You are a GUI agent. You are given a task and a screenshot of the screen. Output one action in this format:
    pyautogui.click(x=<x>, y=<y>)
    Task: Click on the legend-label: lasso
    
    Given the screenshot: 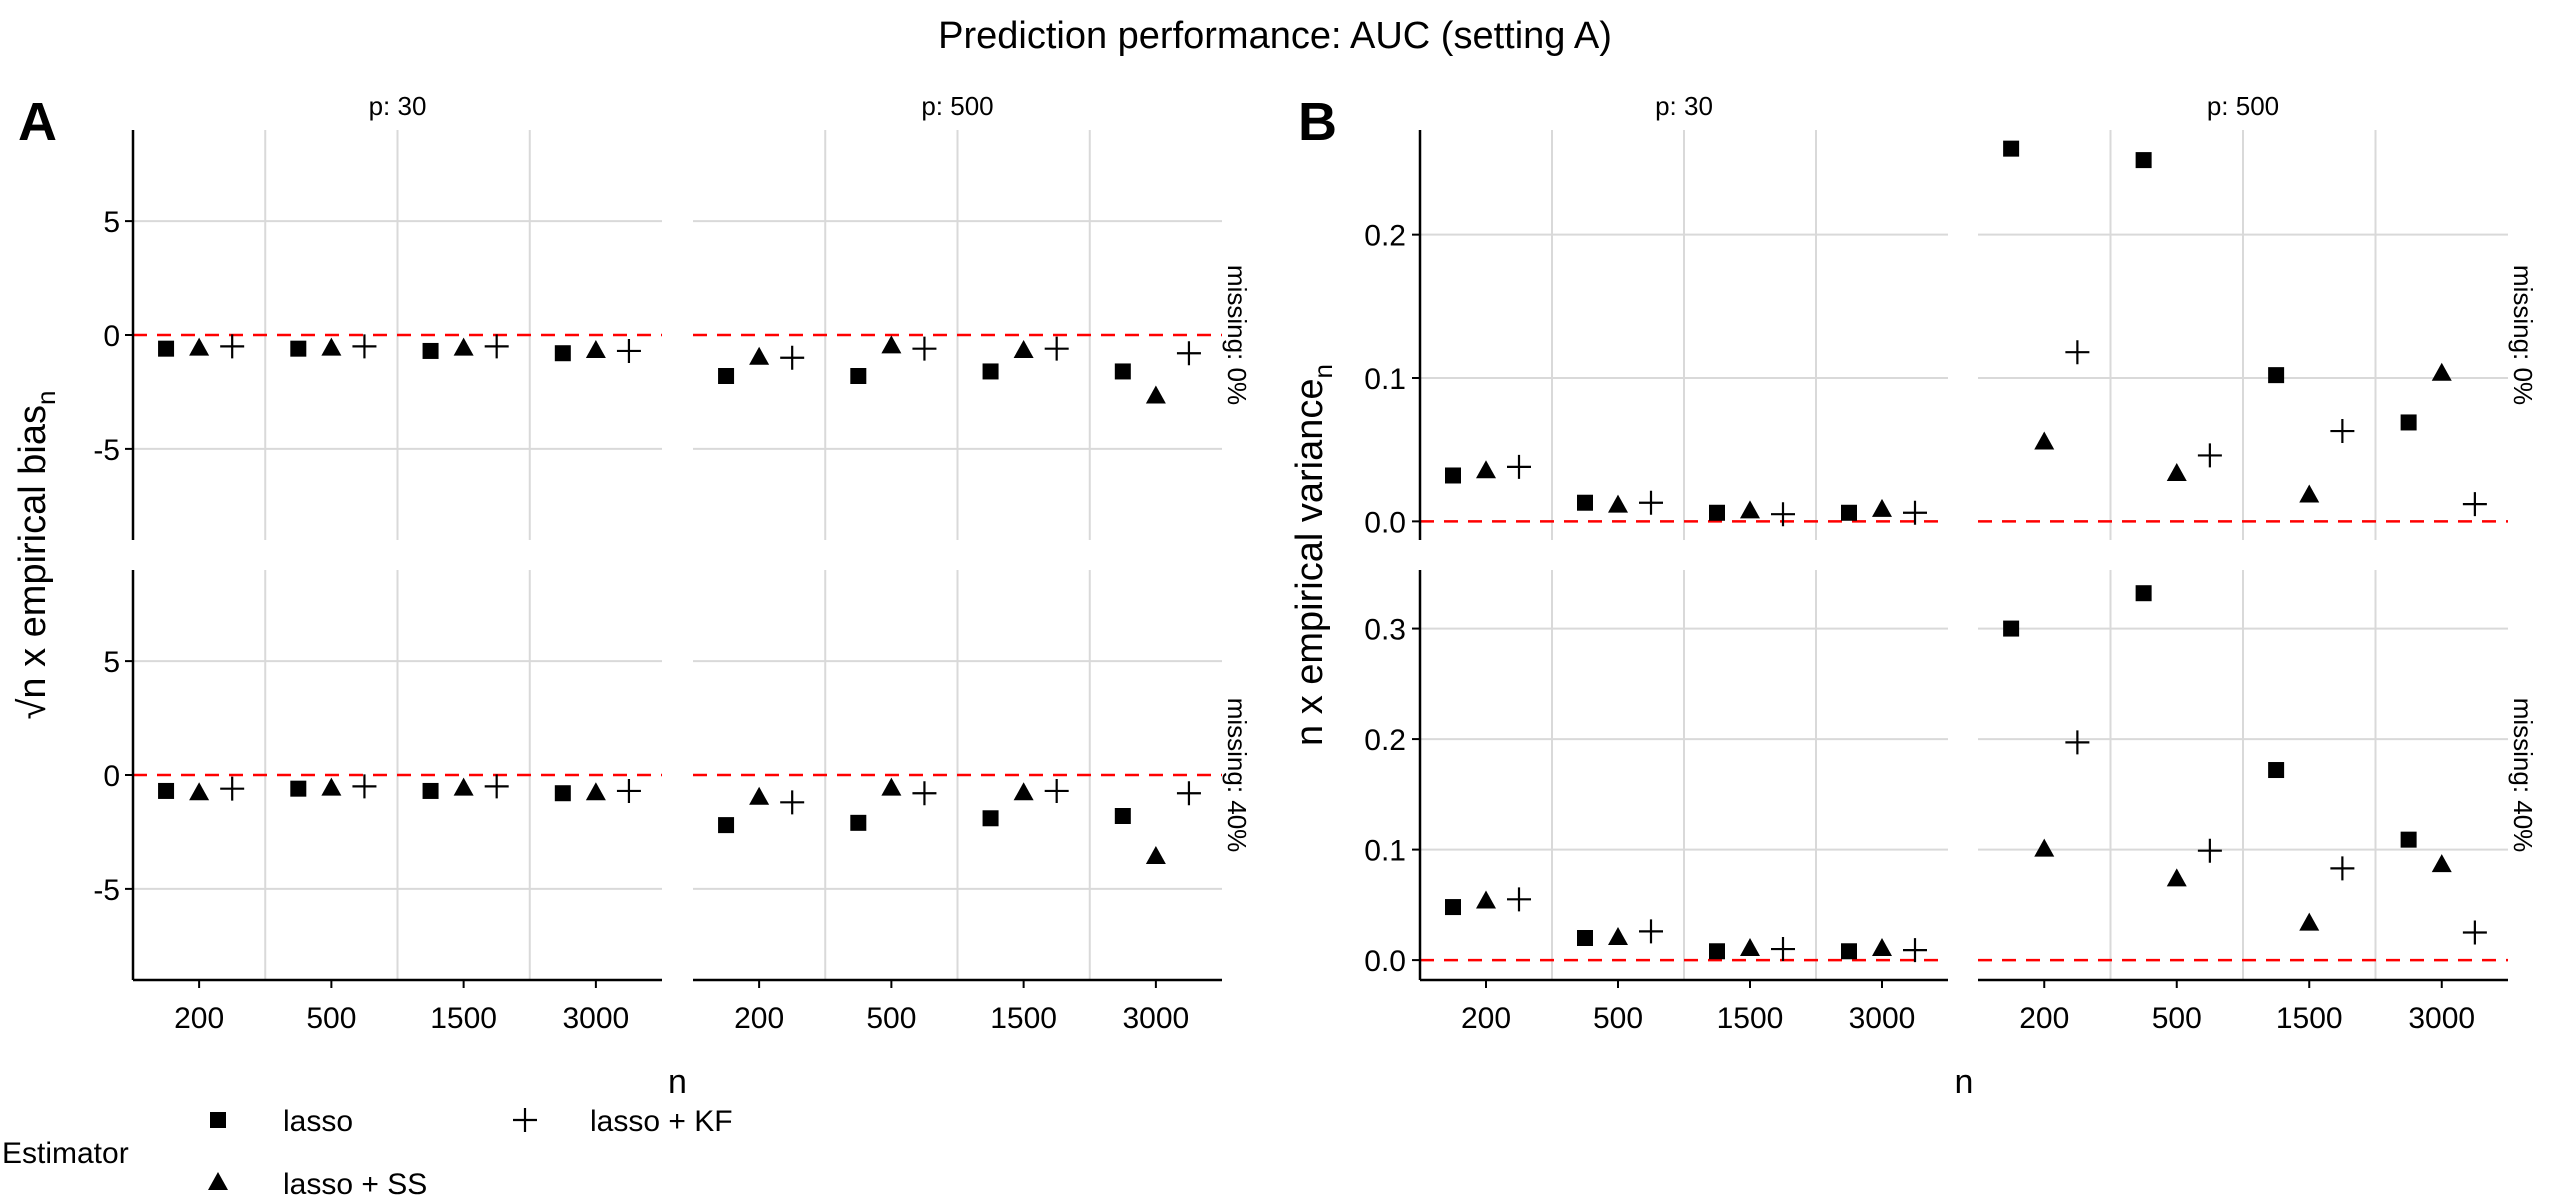 What is the action you would take?
    pyautogui.click(x=318, y=1121)
    